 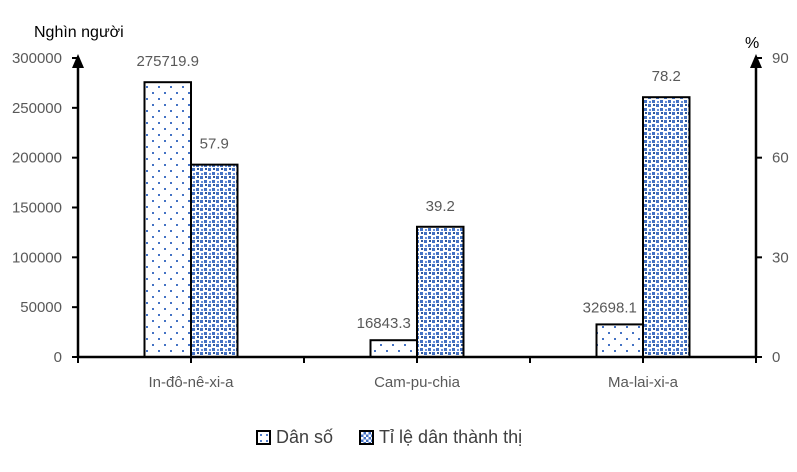 What do you see at coordinates (417, 382) in the screenshot?
I see `x-category-label: Cam-pu-chia` at bounding box center [417, 382].